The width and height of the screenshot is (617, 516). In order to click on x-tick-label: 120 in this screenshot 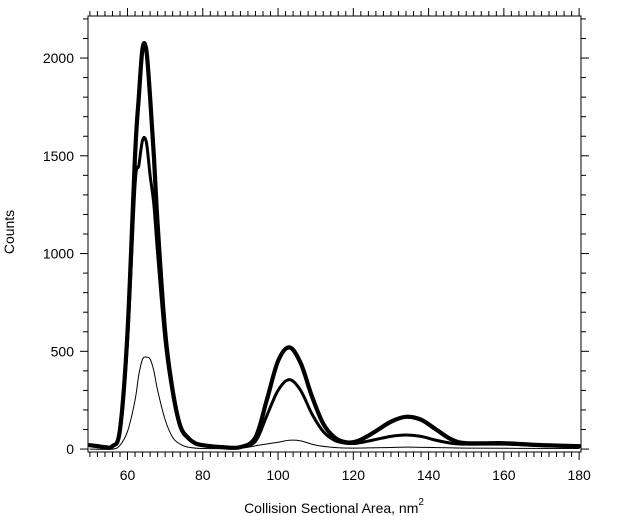, I will do `click(354, 475)`.